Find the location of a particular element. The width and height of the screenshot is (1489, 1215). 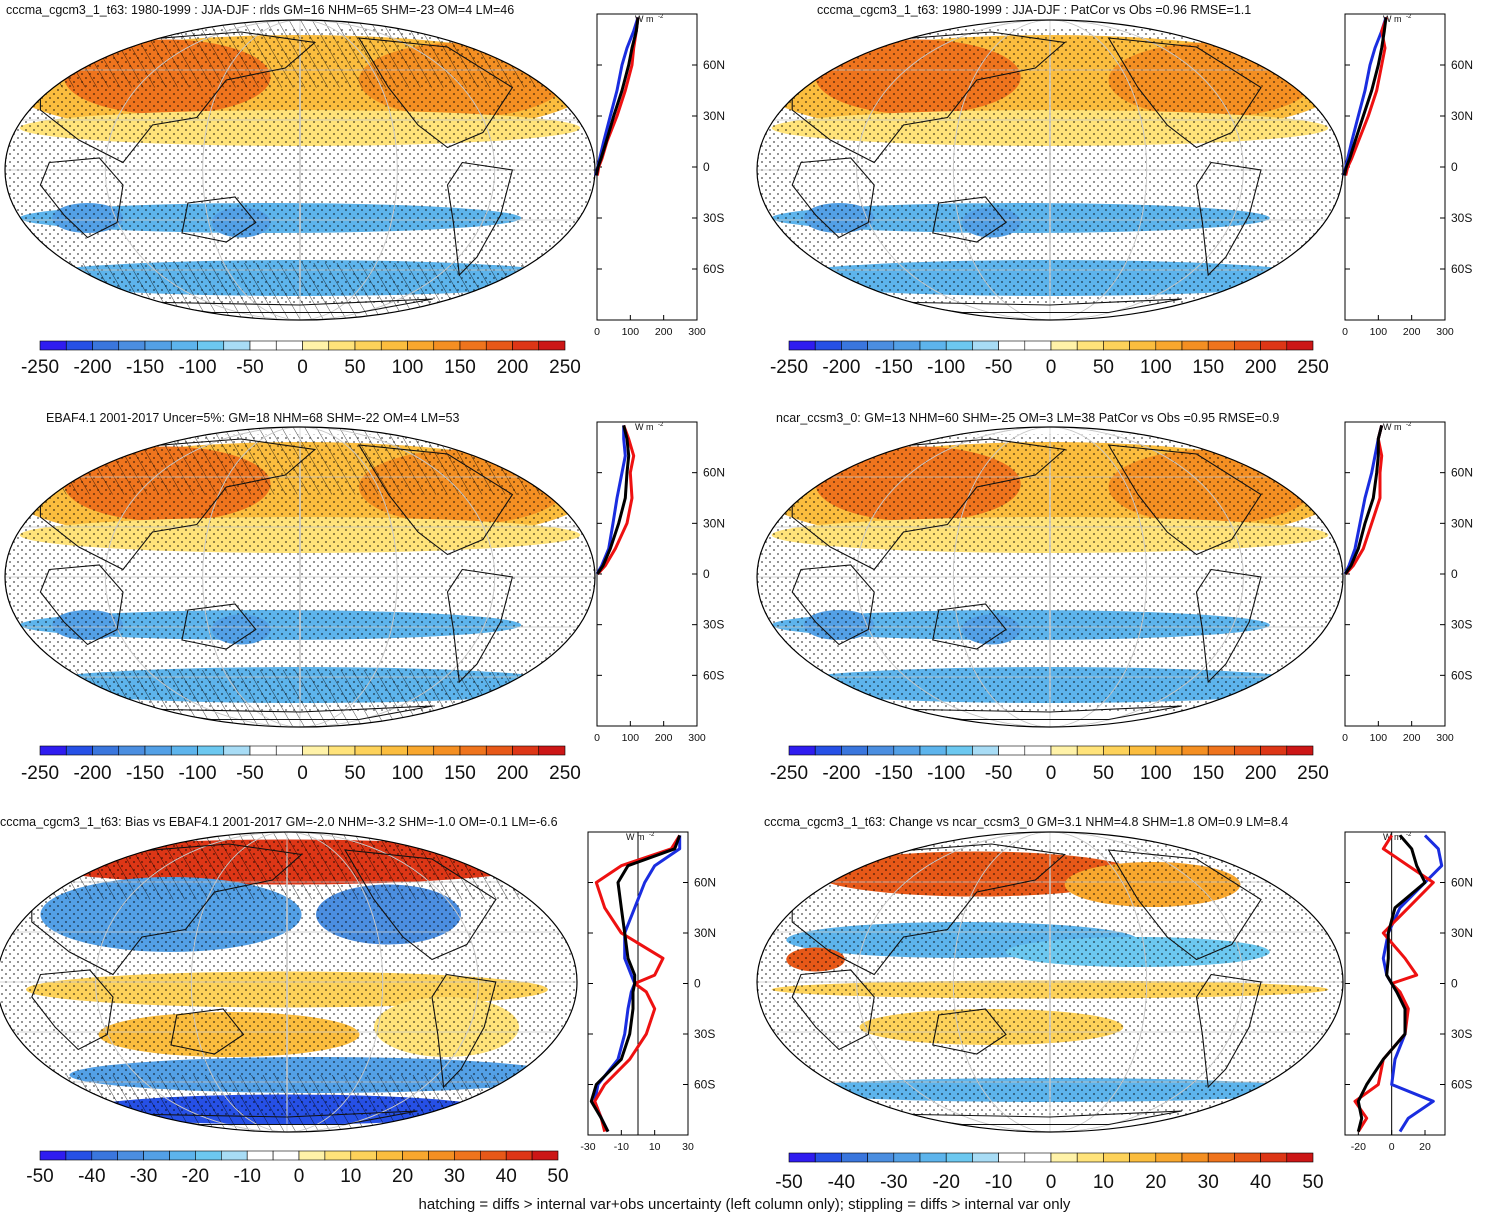

hatching-overlay is located at coordinates (300, 291).